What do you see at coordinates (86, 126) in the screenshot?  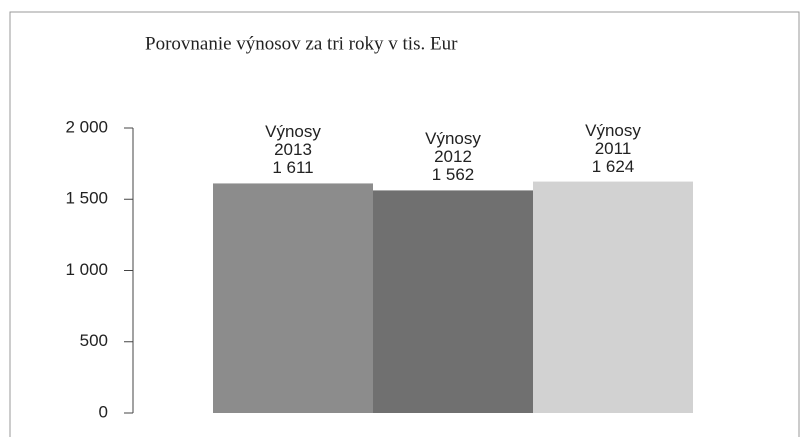 I see `y-tick-label: 2 000` at bounding box center [86, 126].